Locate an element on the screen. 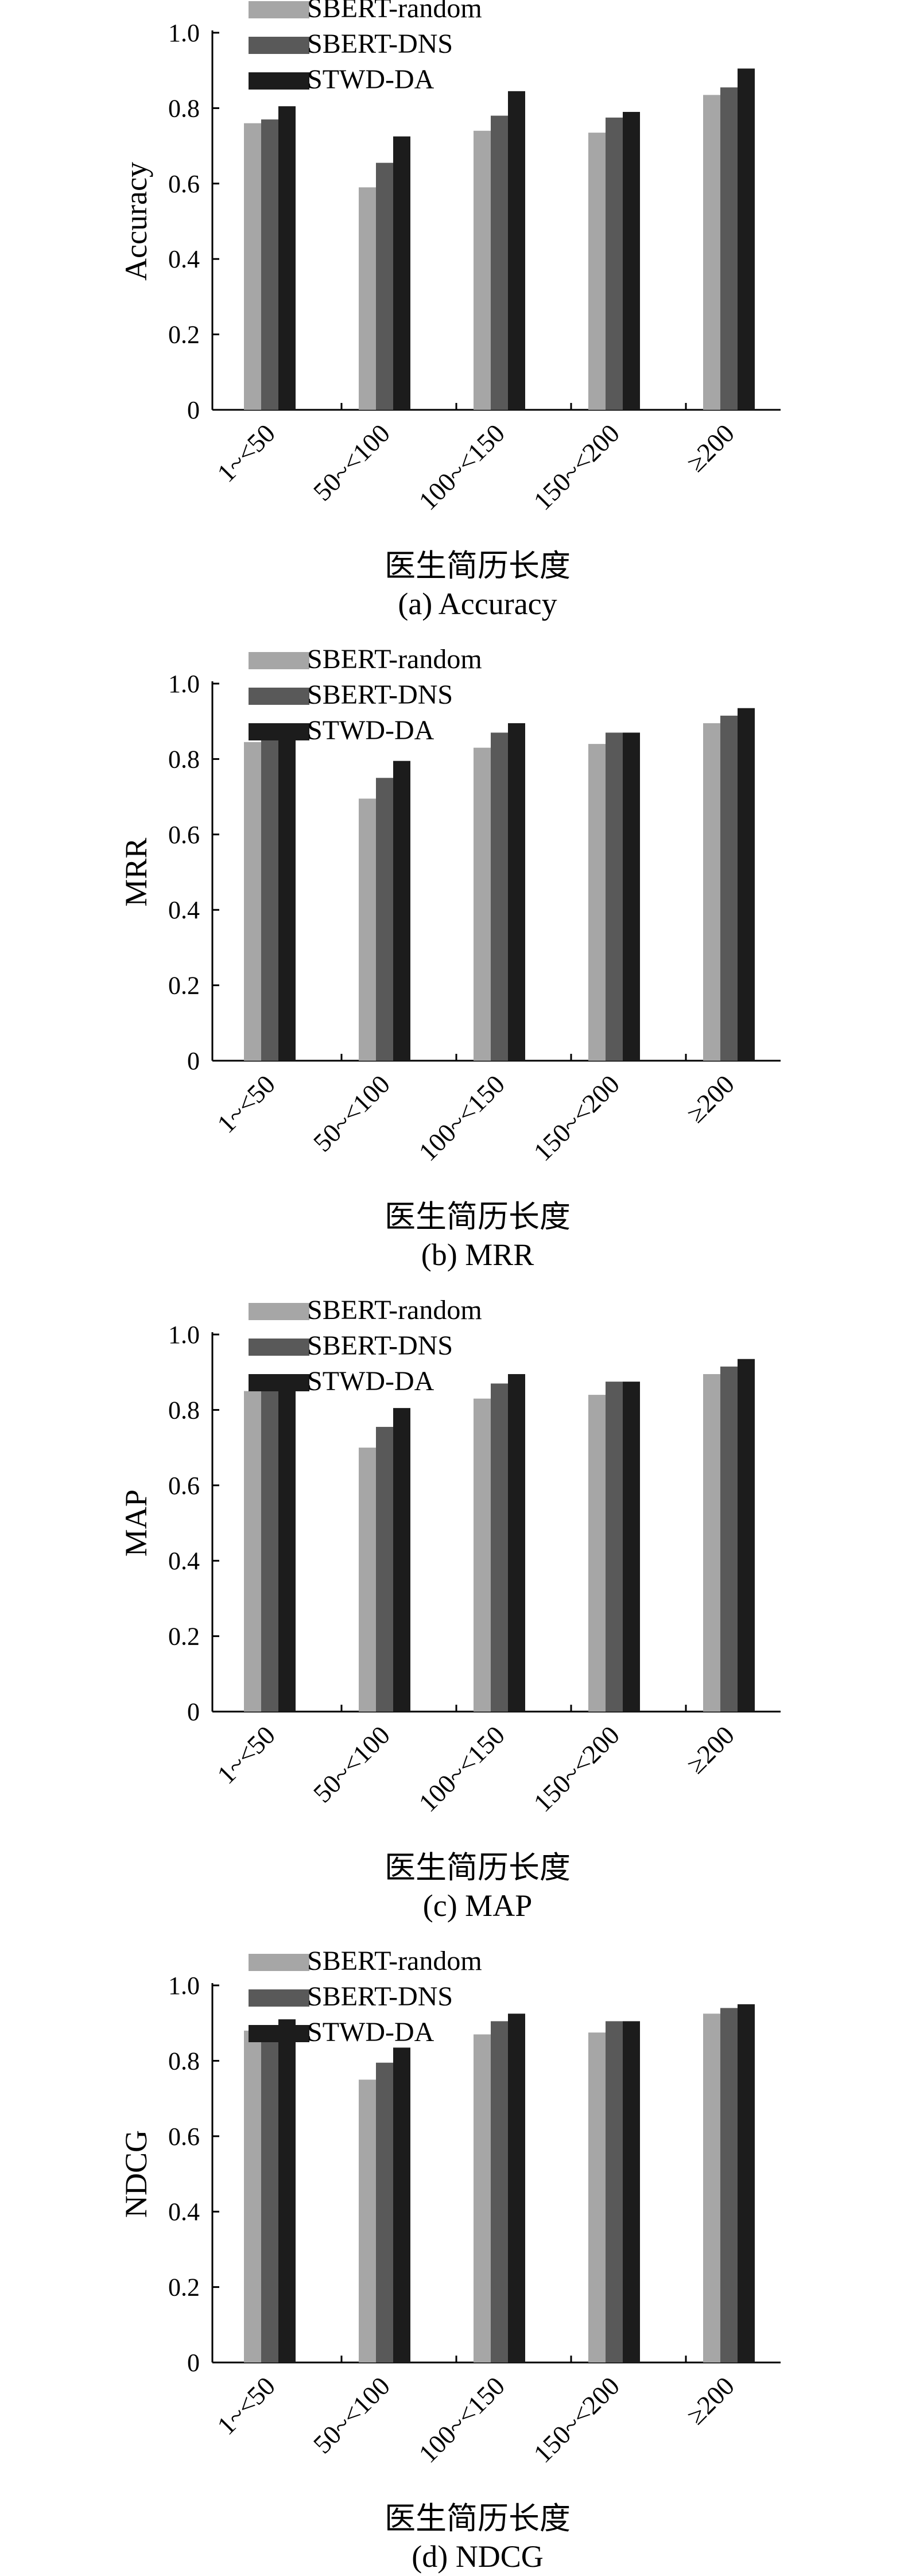 Image resolution: width=904 pixels, height=2576 pixels. y-axis-label: NDCG is located at coordinates (136, 2174).